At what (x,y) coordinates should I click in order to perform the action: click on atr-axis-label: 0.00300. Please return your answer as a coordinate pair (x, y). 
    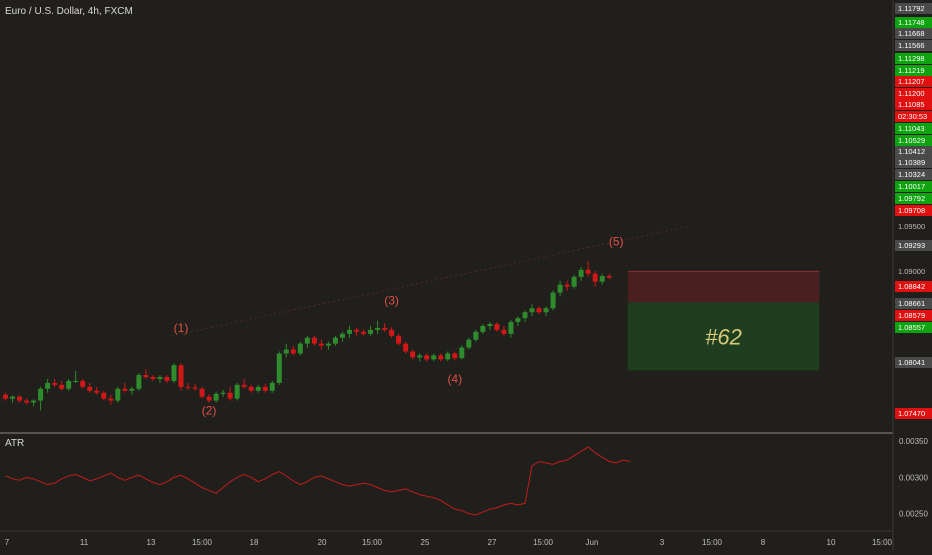
    Looking at the image, I should click on (913, 477).